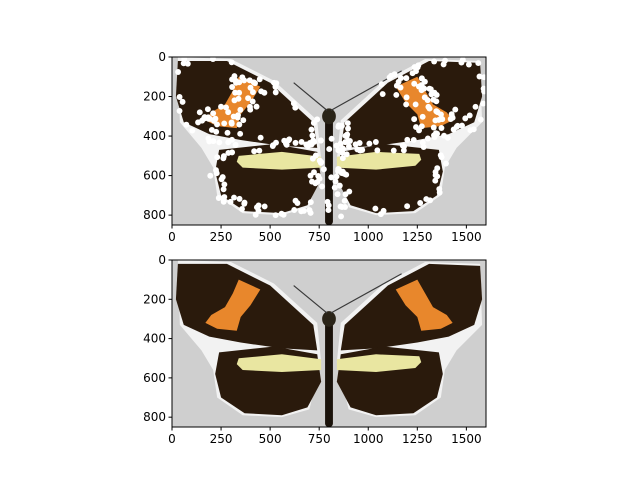  I want to click on y-tick-label: 800, so click(154, 215).